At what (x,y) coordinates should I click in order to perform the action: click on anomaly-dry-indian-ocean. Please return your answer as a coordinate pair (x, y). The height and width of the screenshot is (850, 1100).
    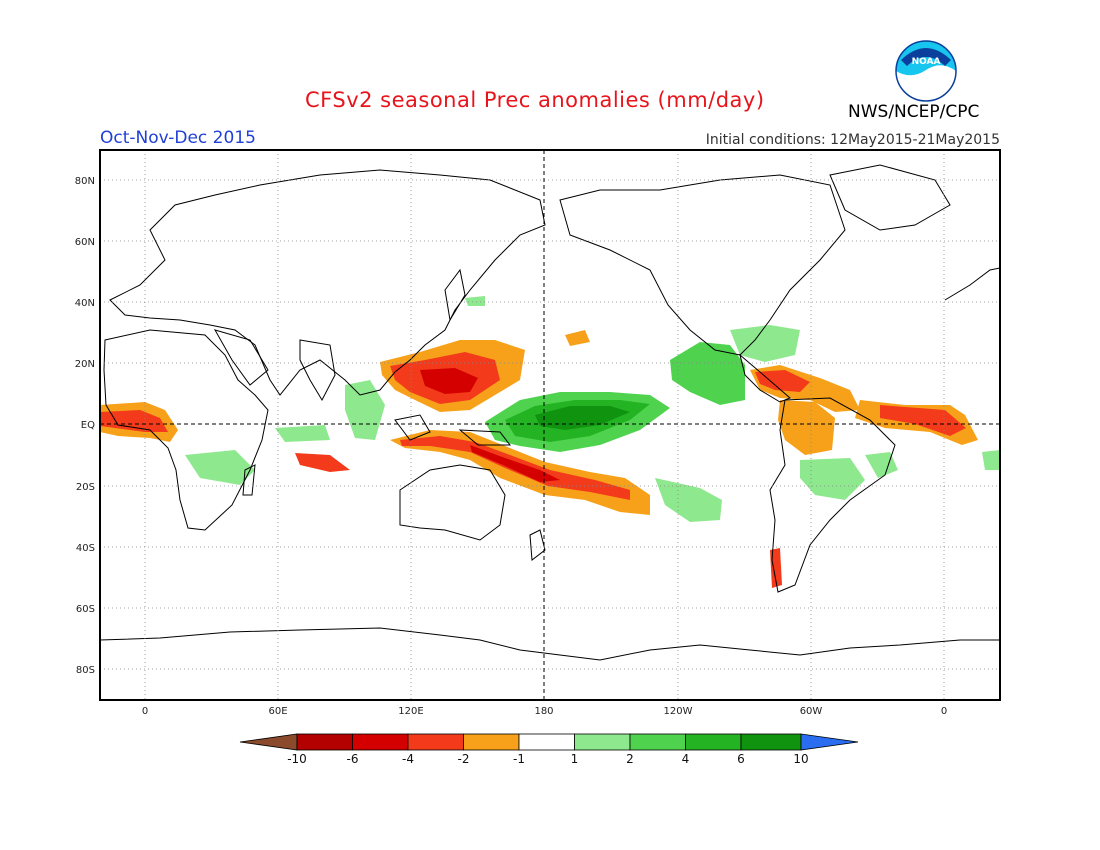
    Looking at the image, I should click on (322, 462).